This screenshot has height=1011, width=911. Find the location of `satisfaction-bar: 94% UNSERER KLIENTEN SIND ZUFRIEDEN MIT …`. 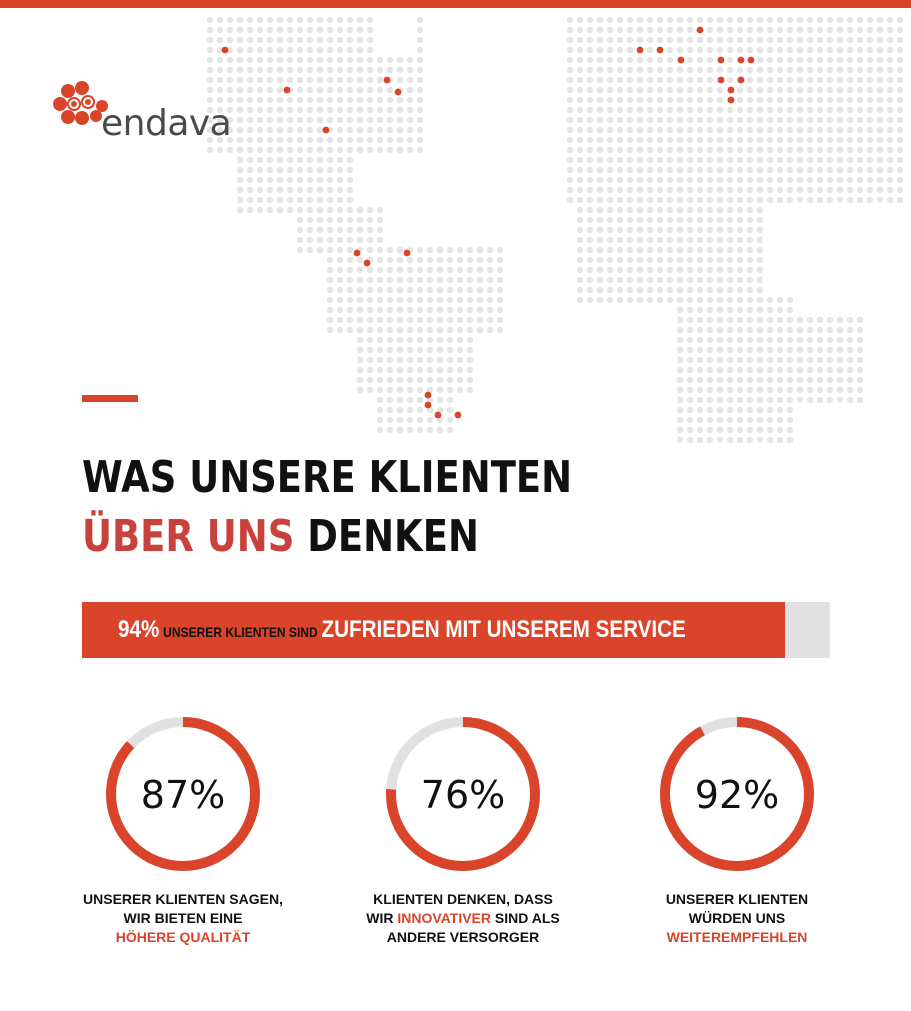

satisfaction-bar: 94% UNSERER KLIENTEN SIND ZUFRIEDEN MIT … is located at coordinates (456, 630).